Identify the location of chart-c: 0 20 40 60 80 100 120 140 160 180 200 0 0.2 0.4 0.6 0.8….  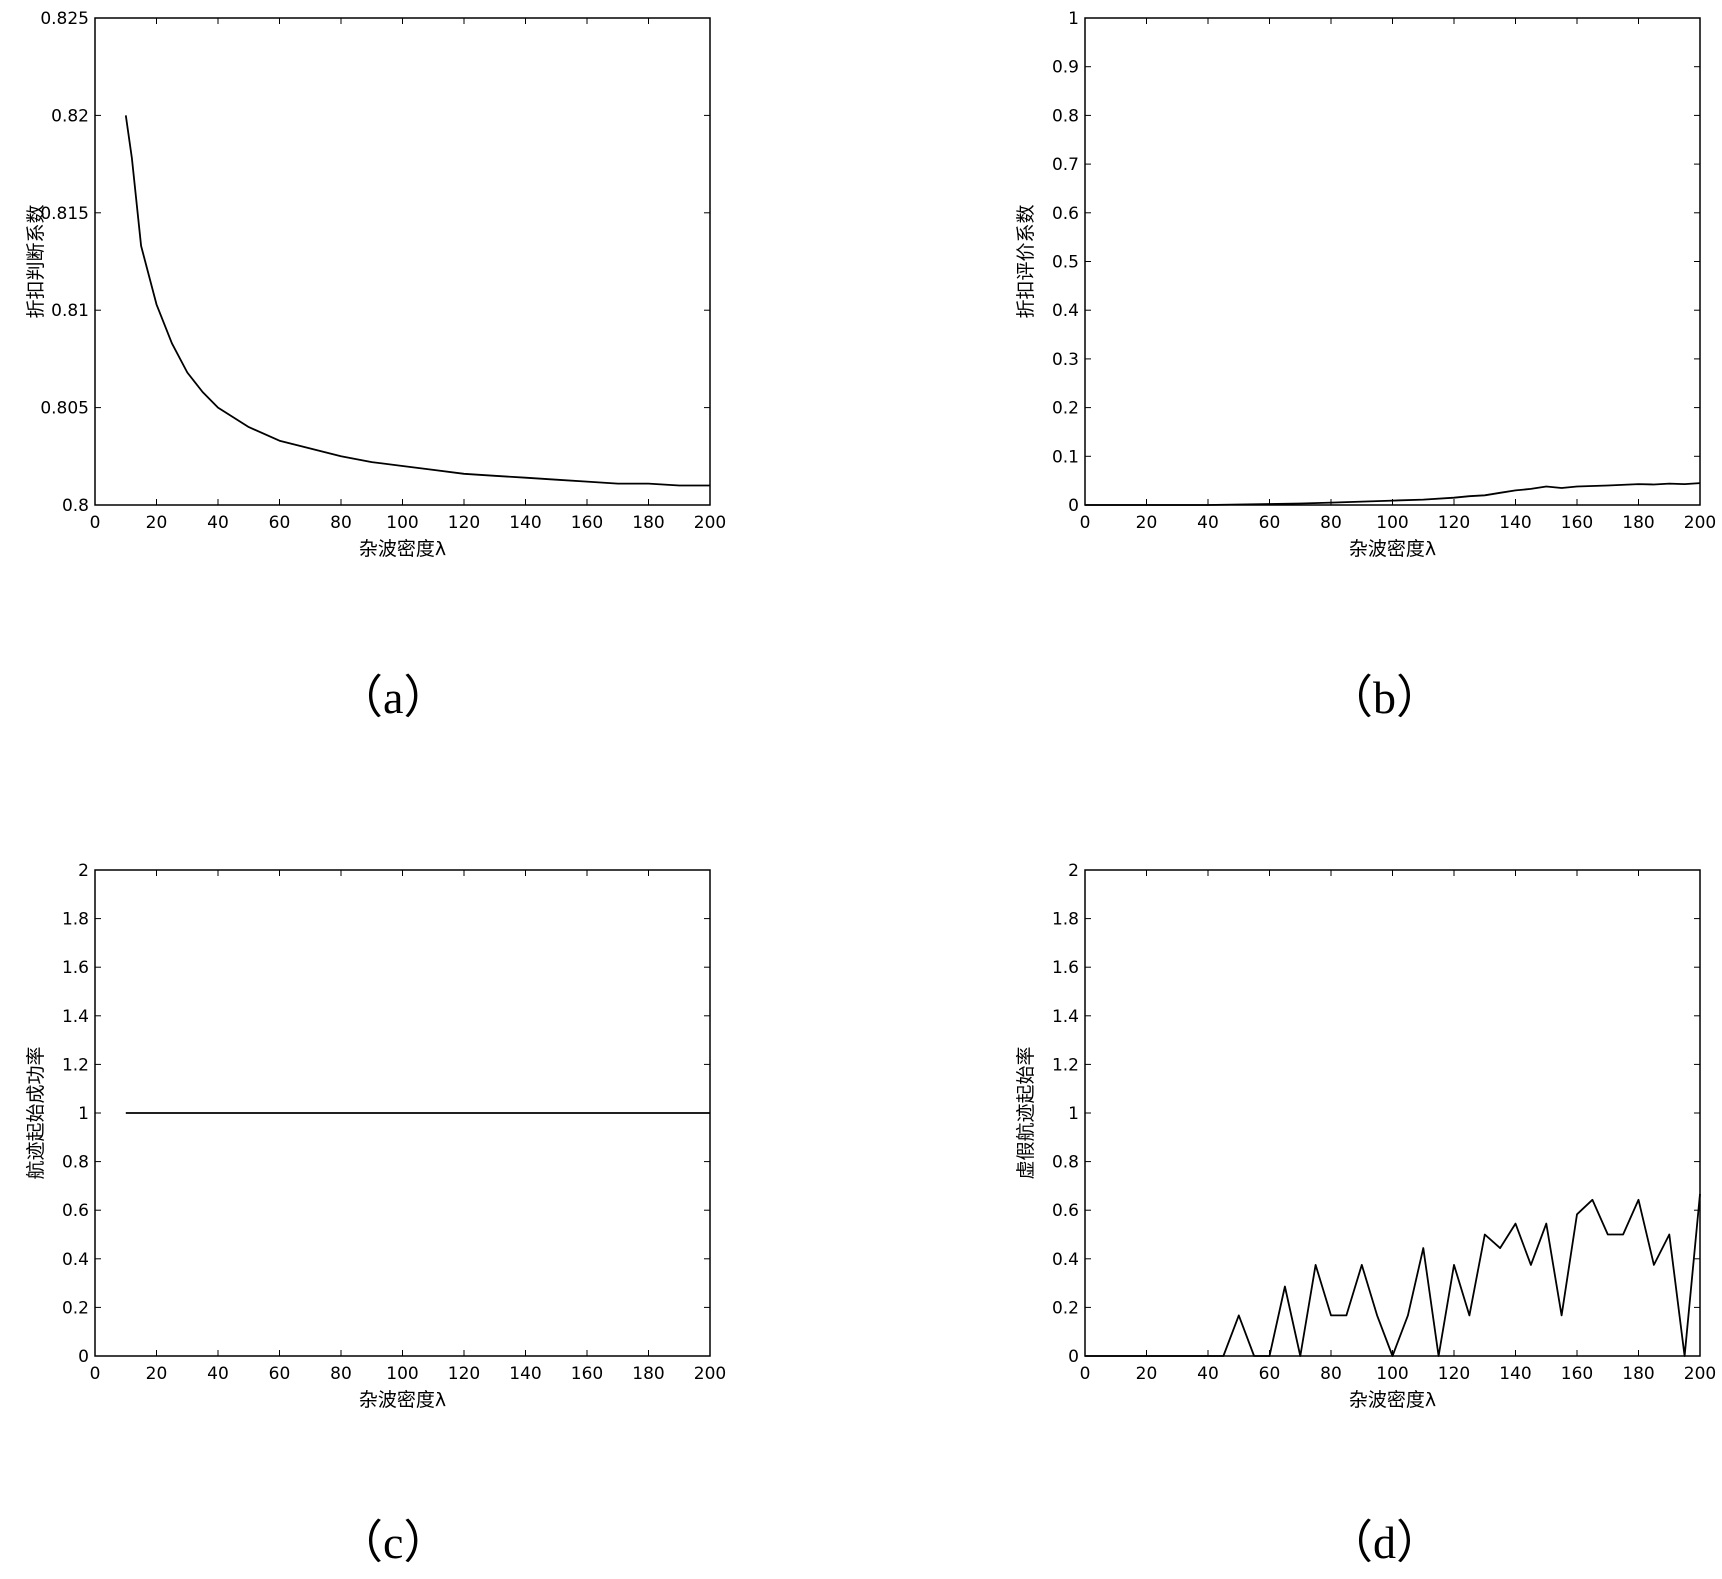
(375, 1136).